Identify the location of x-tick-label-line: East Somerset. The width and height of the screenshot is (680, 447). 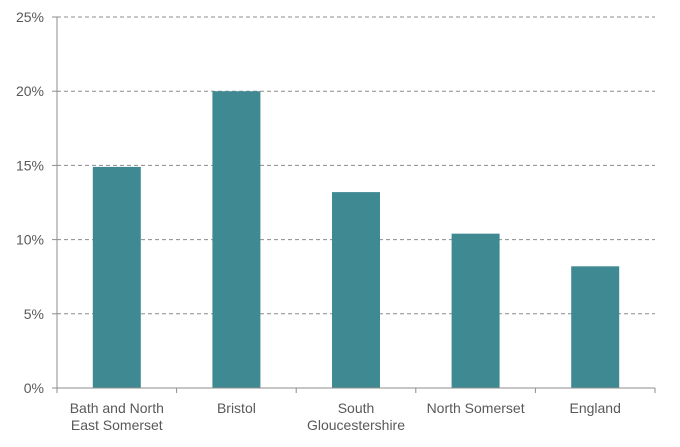
(117, 425).